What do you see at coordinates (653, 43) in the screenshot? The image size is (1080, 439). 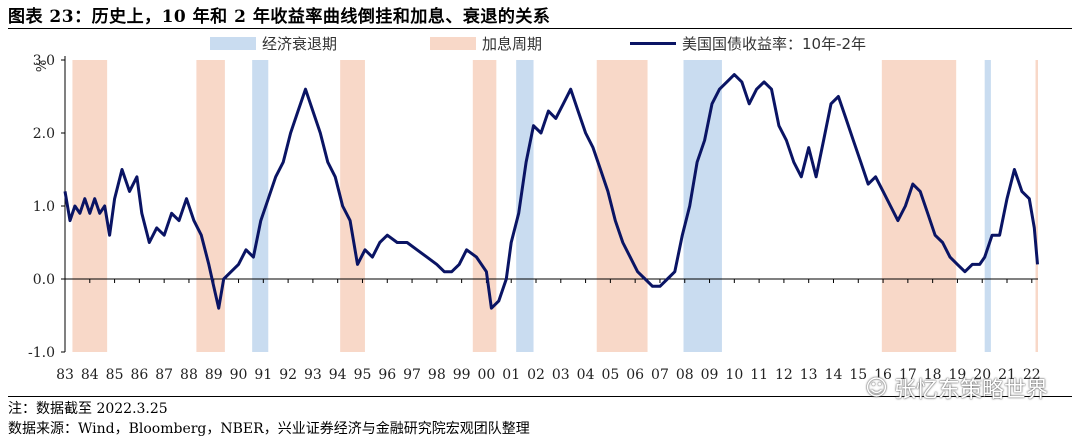 I see `legend-swatch-spread` at bounding box center [653, 43].